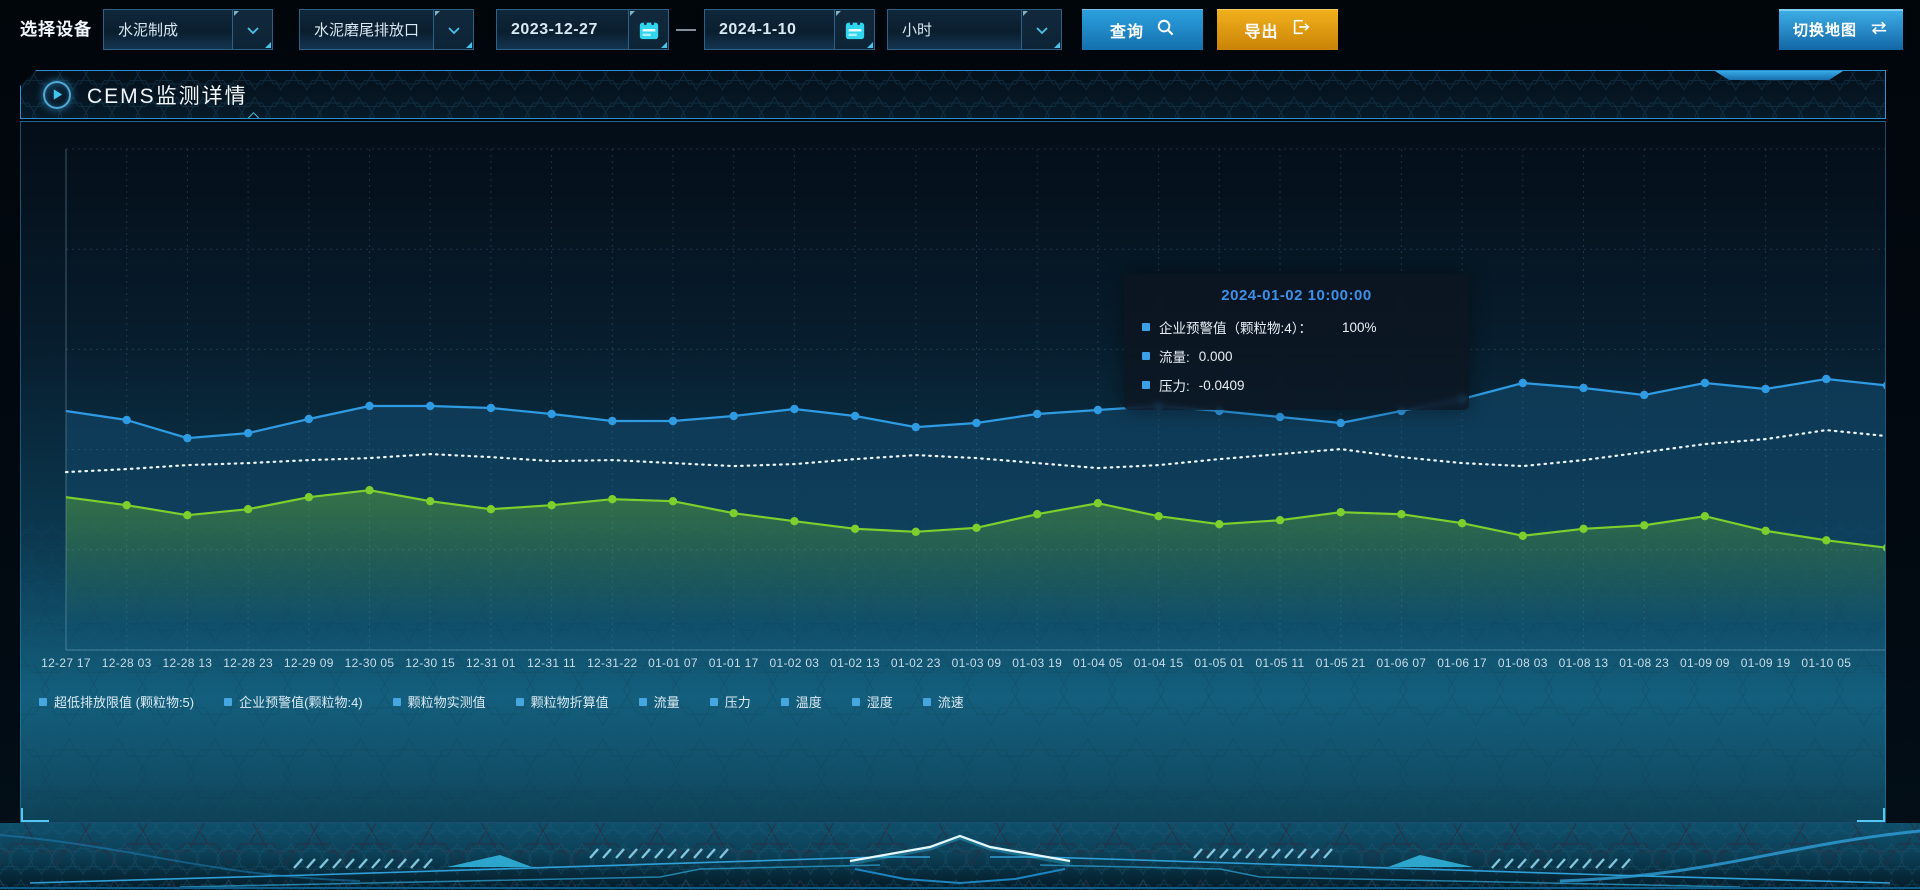 The width and height of the screenshot is (1920, 890). Describe the element at coordinates (686, 30) in the screenshot. I see `date-range-separator` at that location.